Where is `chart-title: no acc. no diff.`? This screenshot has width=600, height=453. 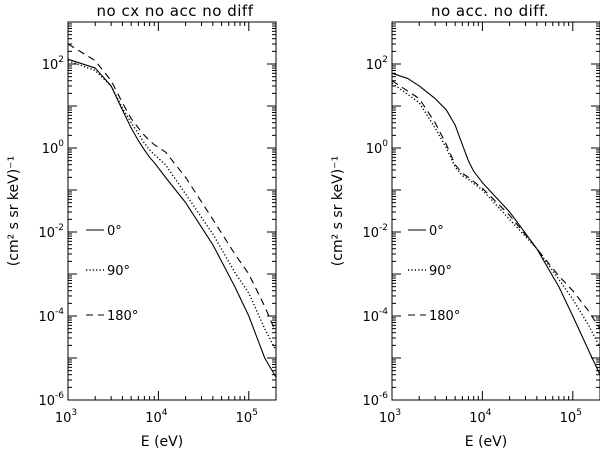
chart-title: no acc. no diff. is located at coordinates (490, 11).